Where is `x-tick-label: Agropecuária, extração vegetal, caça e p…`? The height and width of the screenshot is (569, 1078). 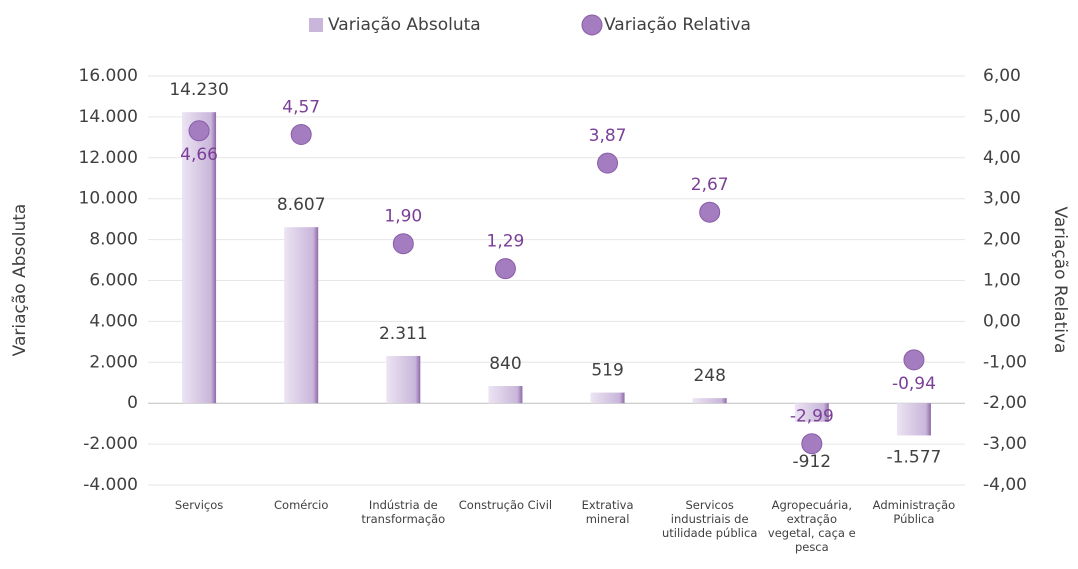
x-tick-label: Agropecuária, extração vegetal, caça e p… is located at coordinates (811, 526).